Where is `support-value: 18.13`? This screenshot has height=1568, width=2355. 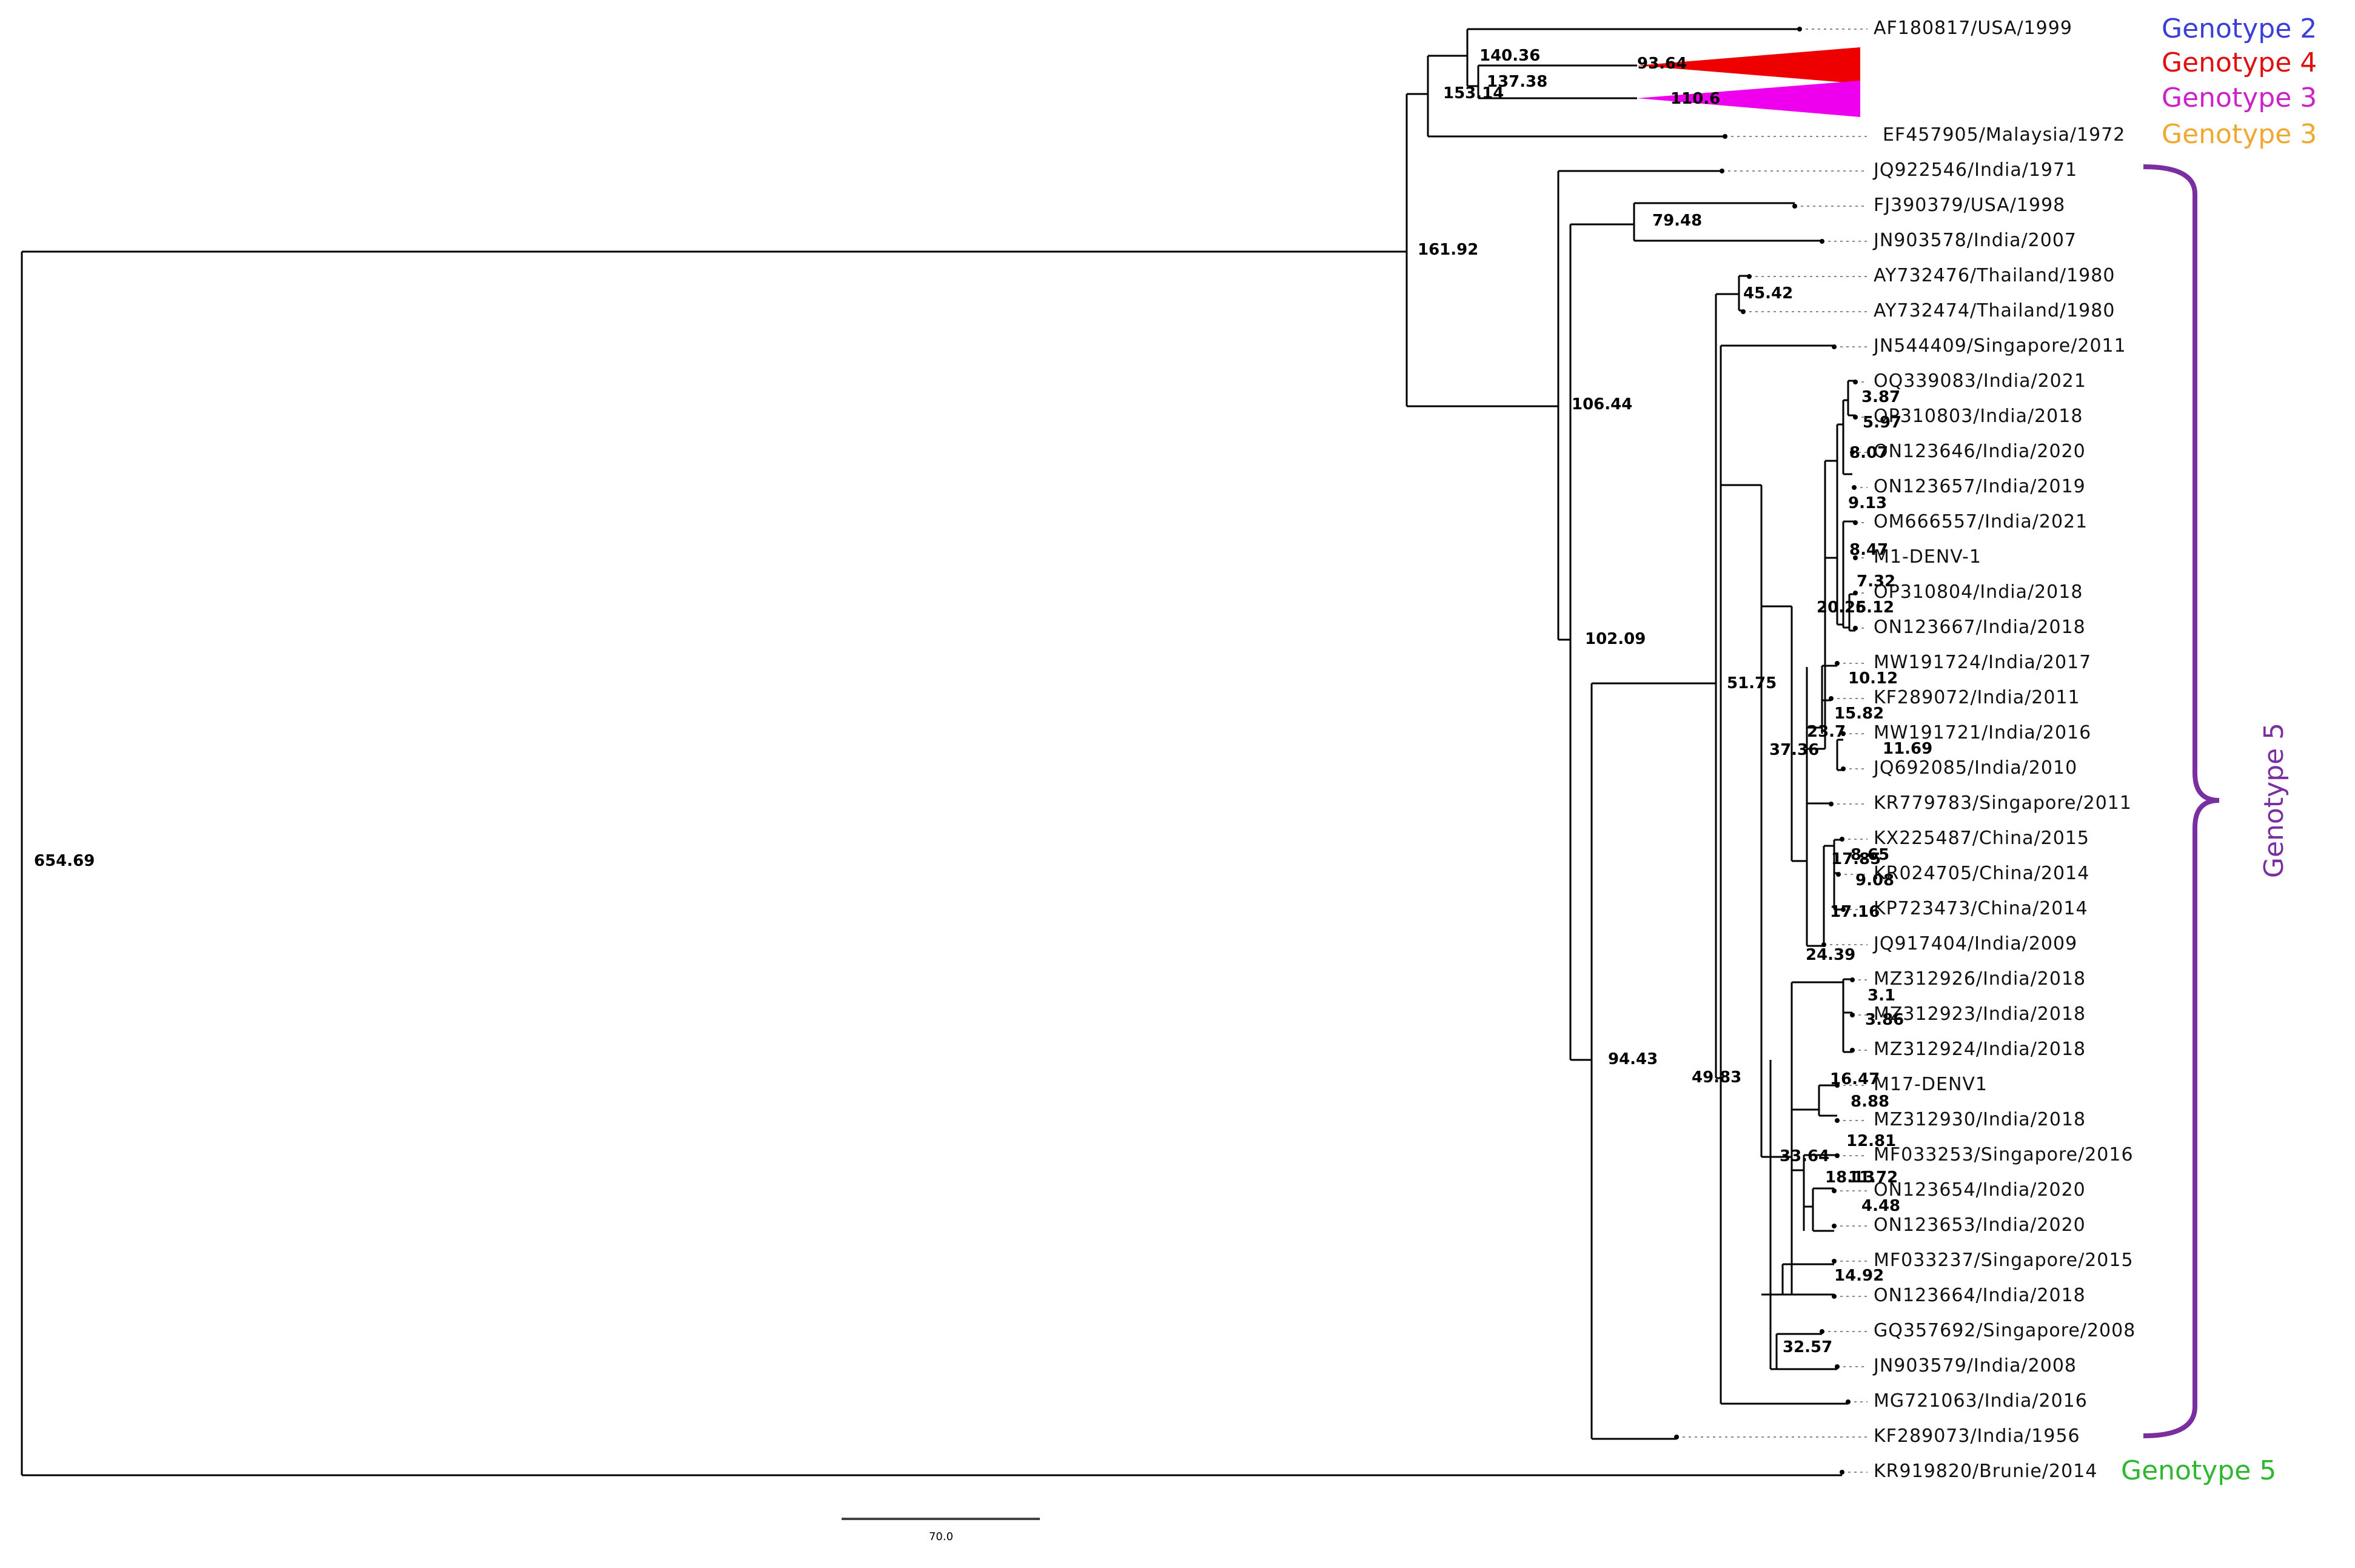
support-value: 18.13 is located at coordinates (1850, 1178).